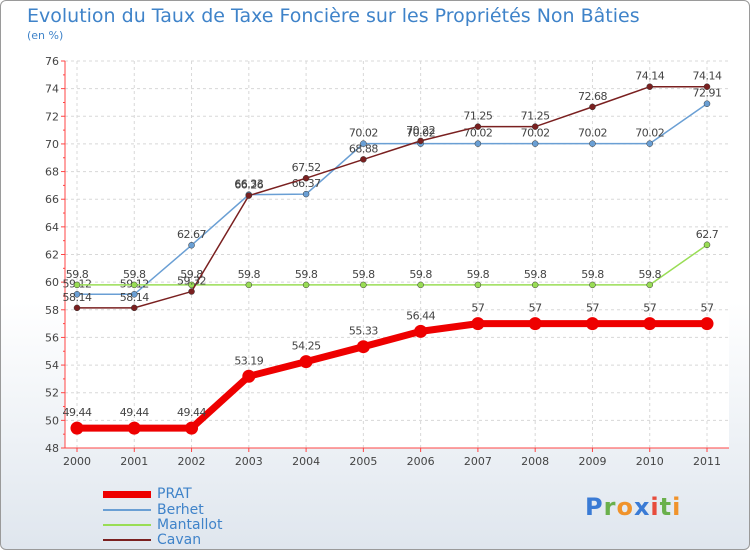 This screenshot has height=550, width=750. What do you see at coordinates (152, 540) in the screenshot?
I see `legend-item-cavan: Cavan` at bounding box center [152, 540].